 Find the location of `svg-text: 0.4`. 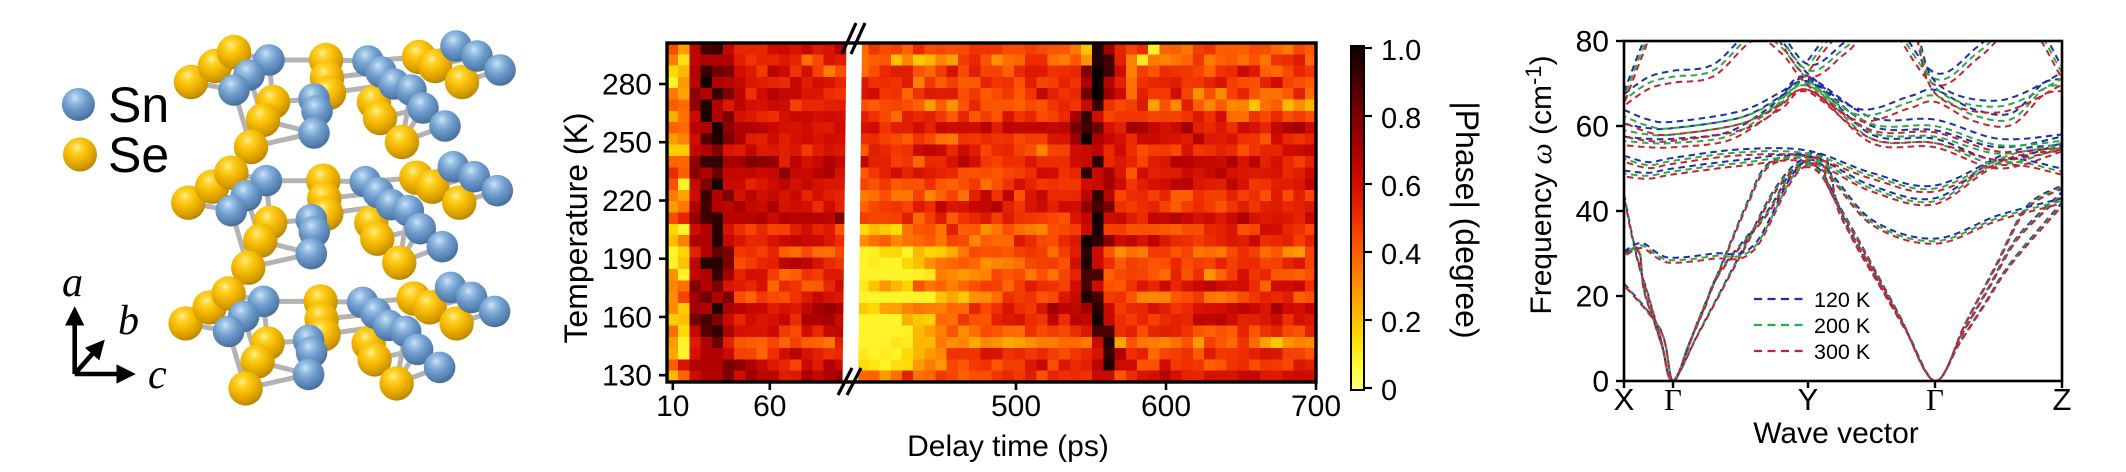

svg-text: 0.4 is located at coordinates (1401, 255).